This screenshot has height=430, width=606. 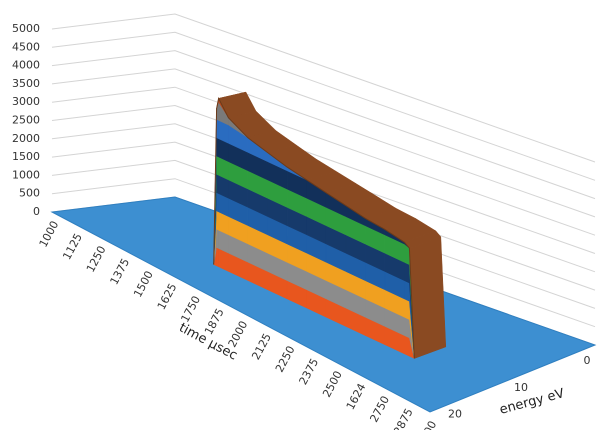 I want to click on z-tick-label: 4500, so click(x=26, y=46).